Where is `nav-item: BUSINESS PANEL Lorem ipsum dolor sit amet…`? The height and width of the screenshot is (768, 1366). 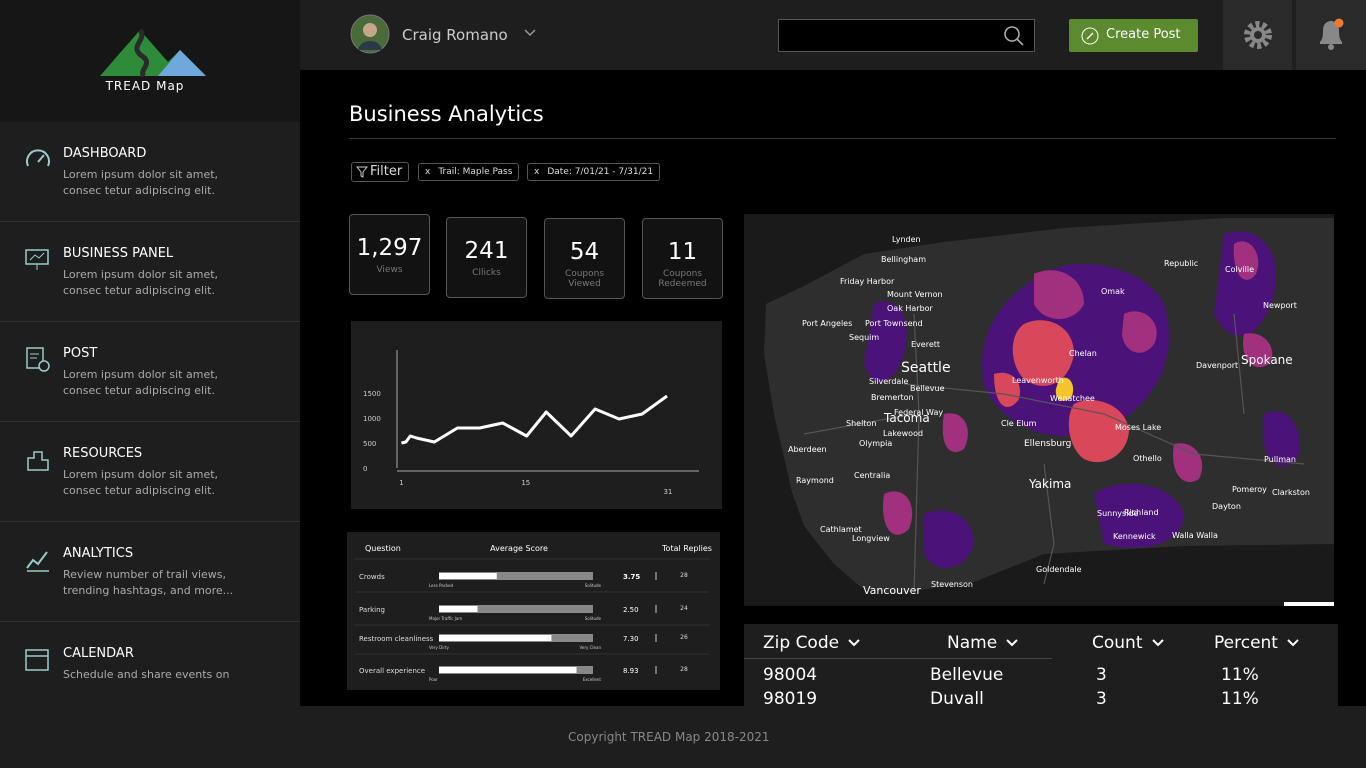
nav-item: BUSINESS PANEL Lorem ipsum dolor sit amet… is located at coordinates (150, 272).